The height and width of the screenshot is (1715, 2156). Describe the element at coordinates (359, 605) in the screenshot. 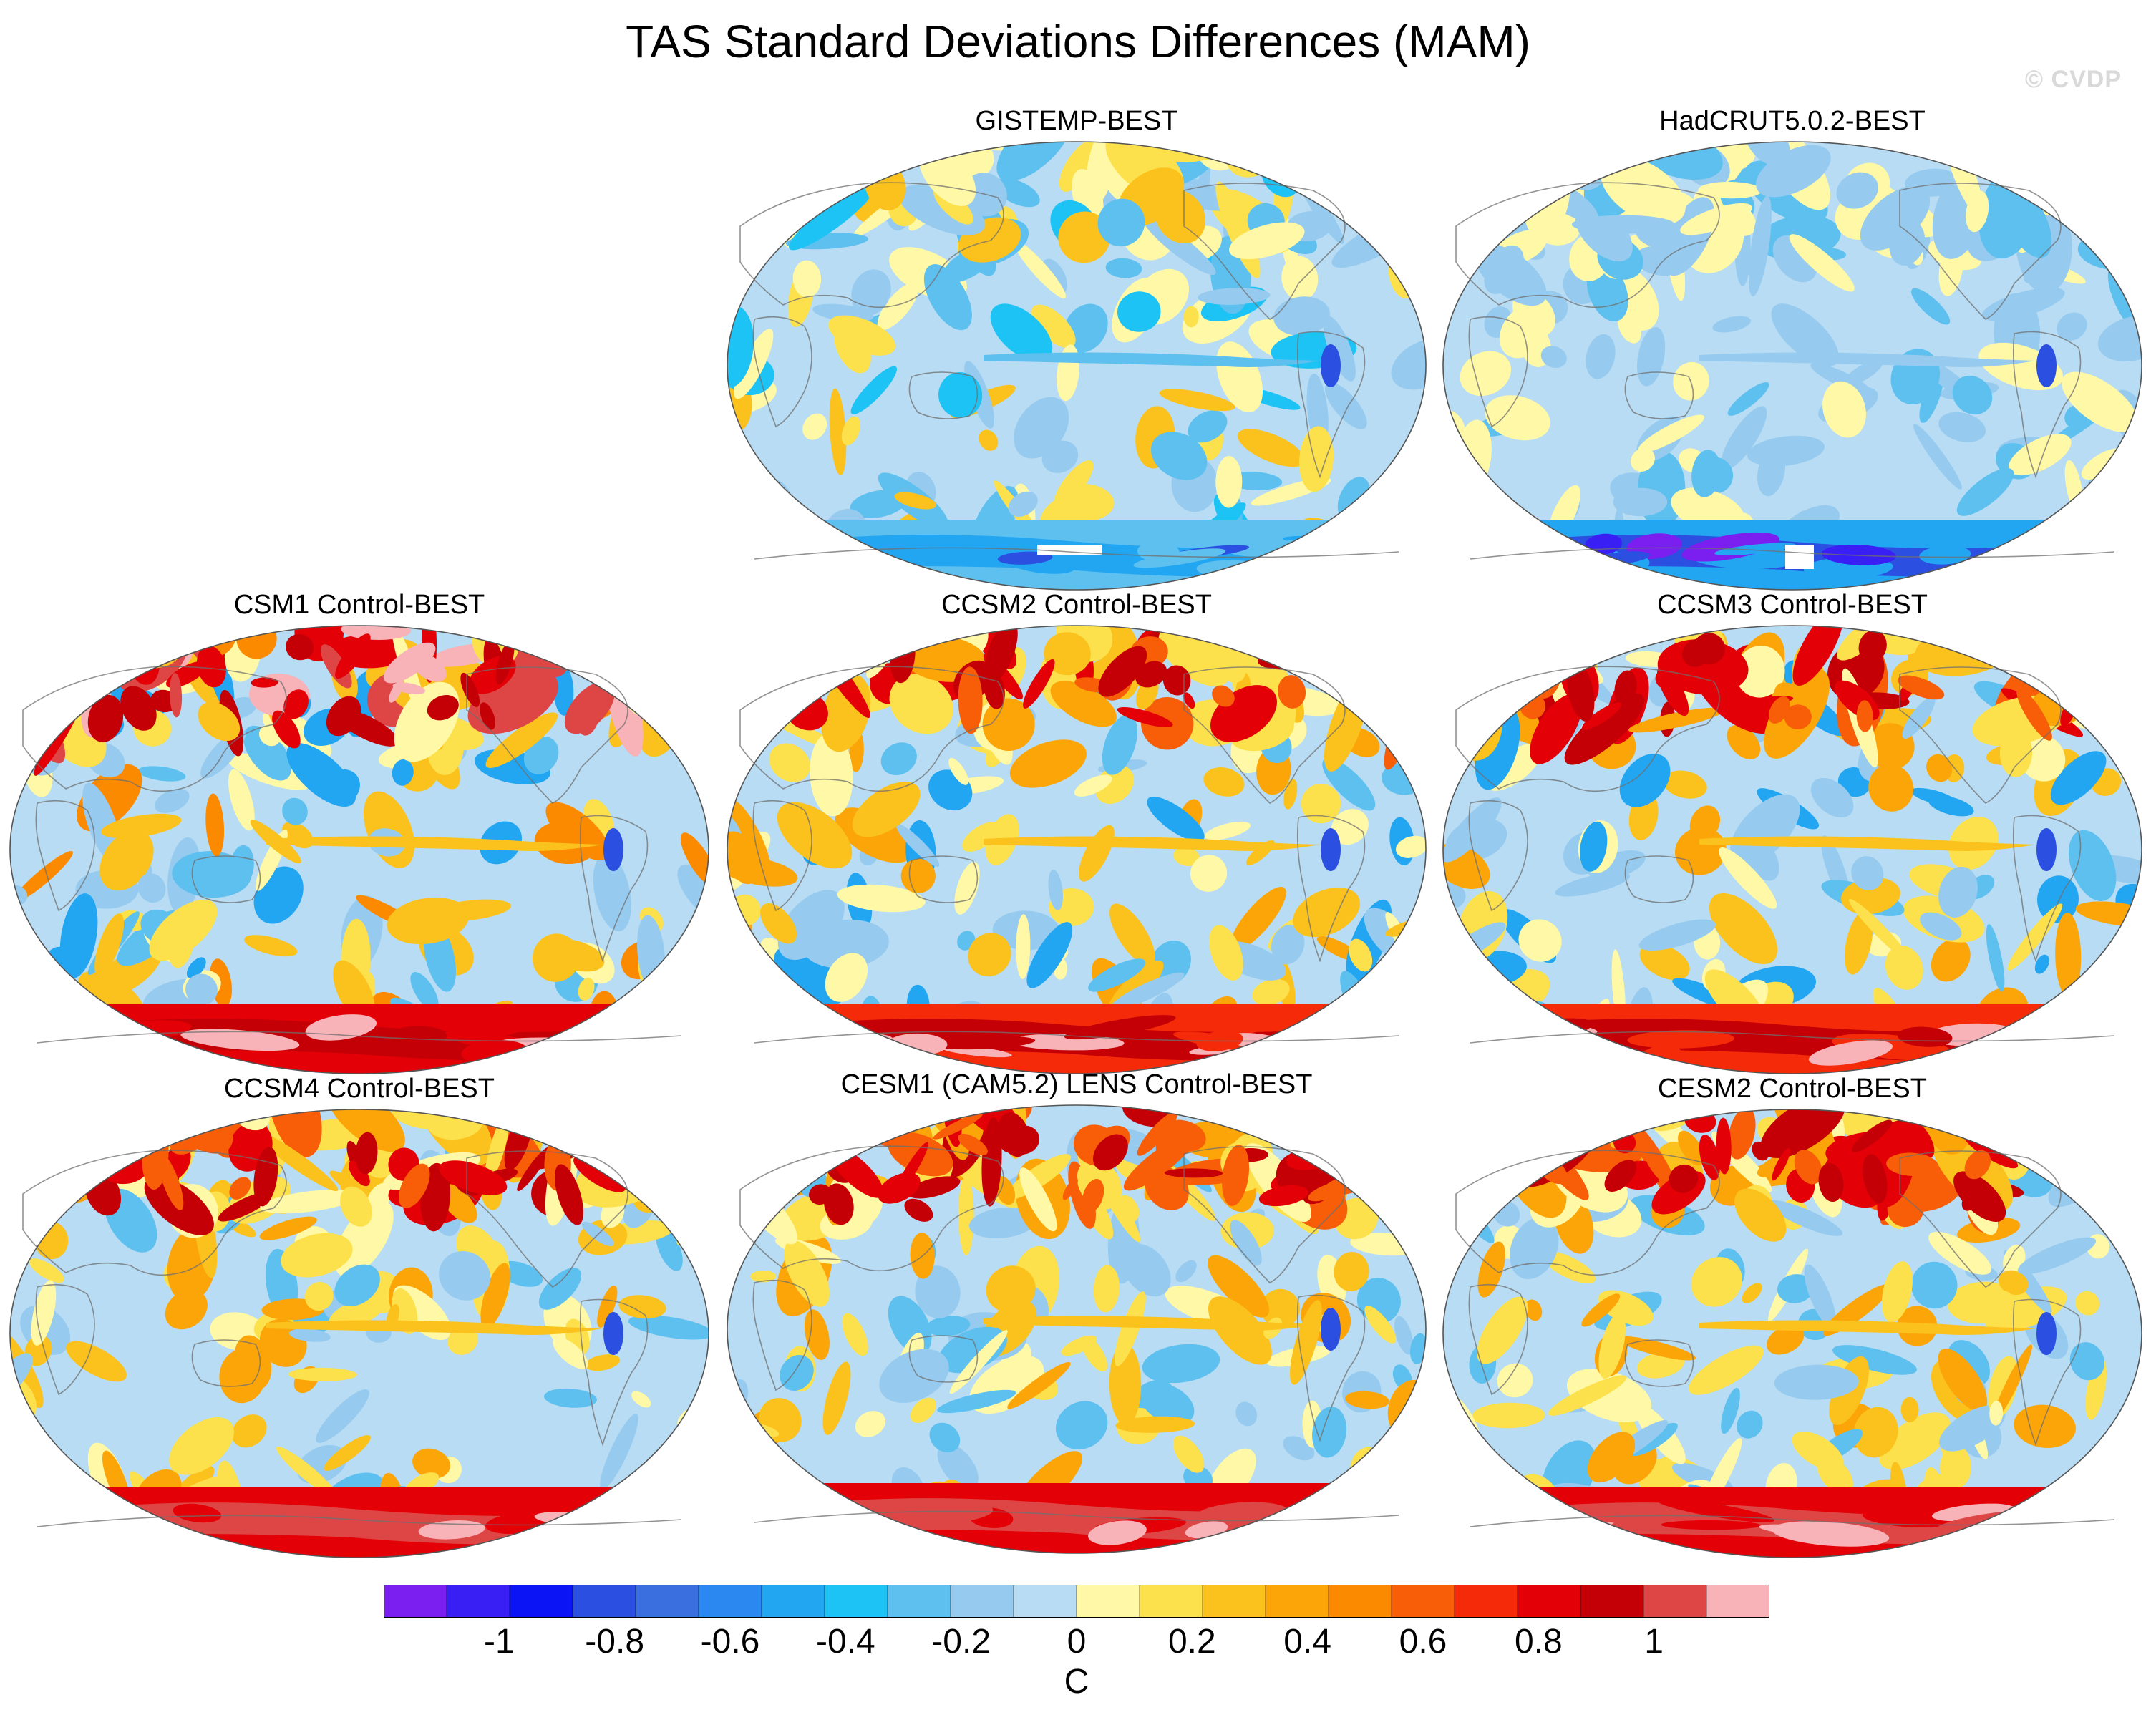

I see `panel-title: CSM1 Control-BEST` at that location.